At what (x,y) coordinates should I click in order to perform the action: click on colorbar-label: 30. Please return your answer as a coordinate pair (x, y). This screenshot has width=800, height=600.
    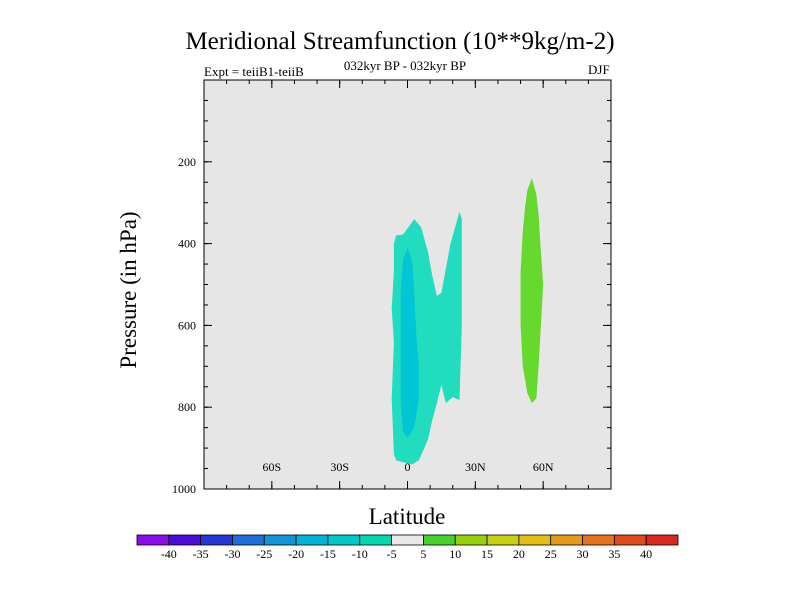
    Looking at the image, I should click on (583, 554).